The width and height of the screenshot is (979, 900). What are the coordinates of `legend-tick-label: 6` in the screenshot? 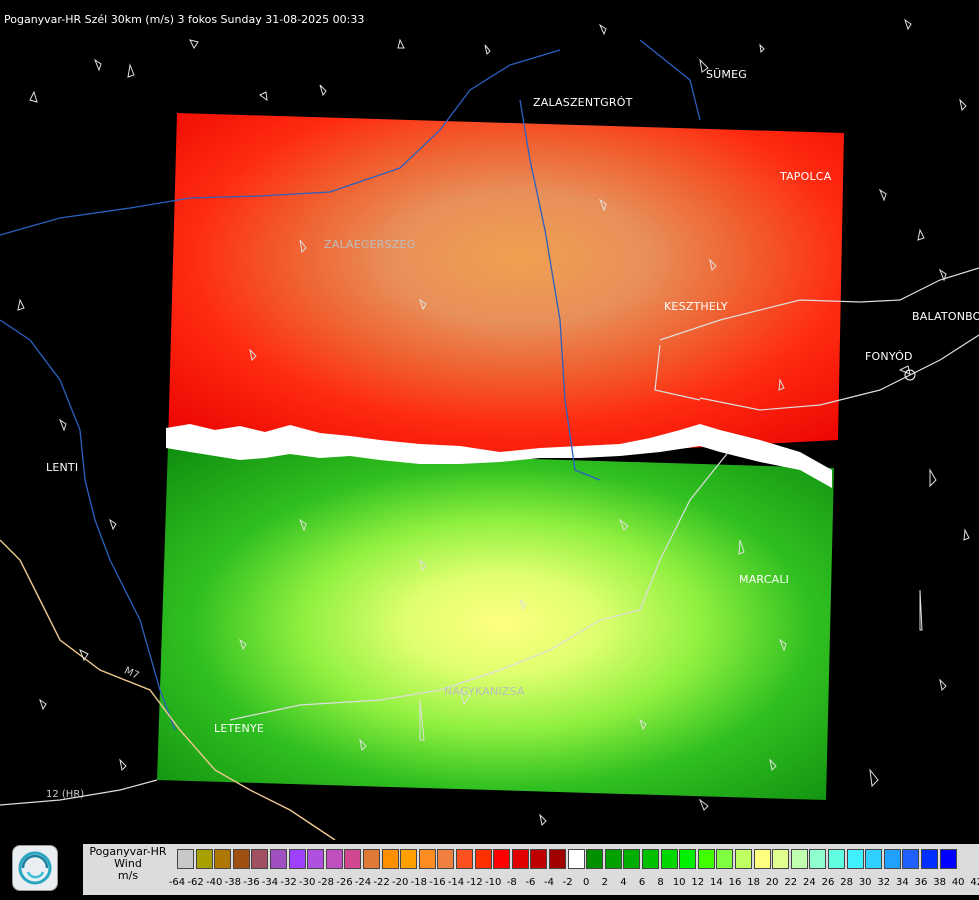 It's located at (642, 882).